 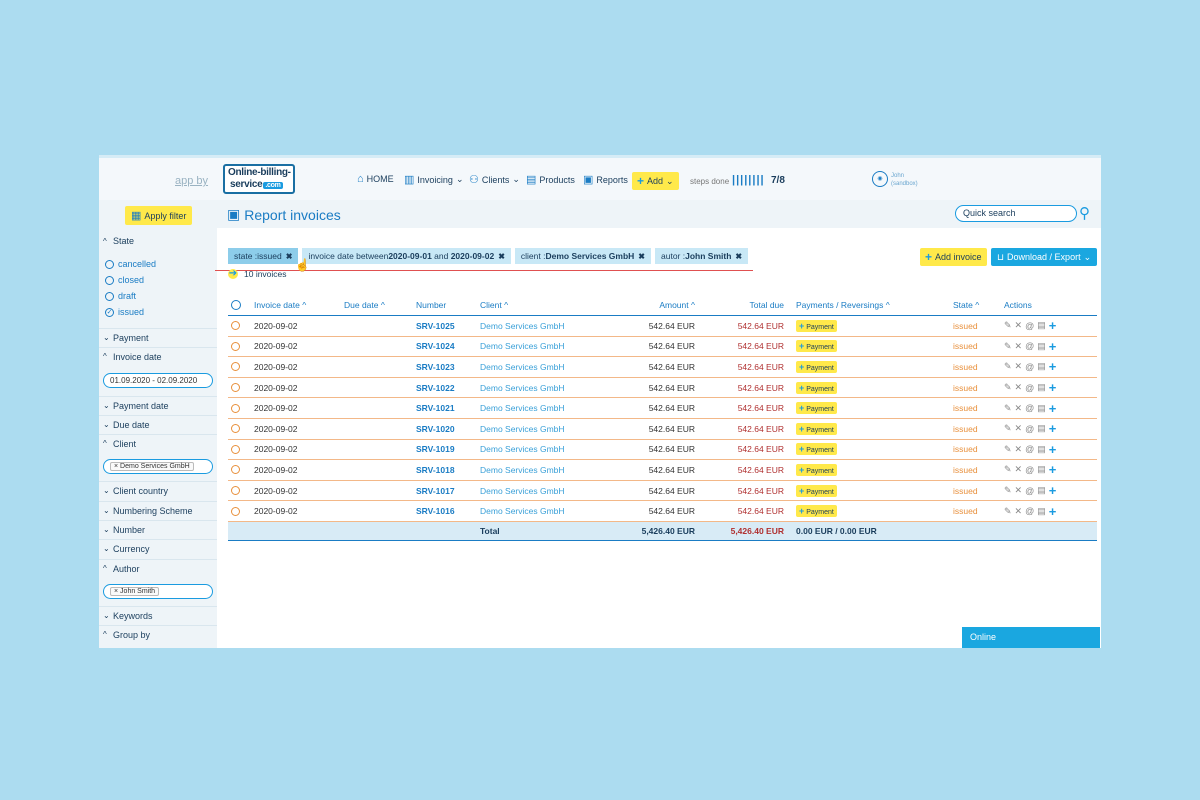 What do you see at coordinates (158, 490) in the screenshot?
I see `section-client-country: ⌄ Client country` at bounding box center [158, 490].